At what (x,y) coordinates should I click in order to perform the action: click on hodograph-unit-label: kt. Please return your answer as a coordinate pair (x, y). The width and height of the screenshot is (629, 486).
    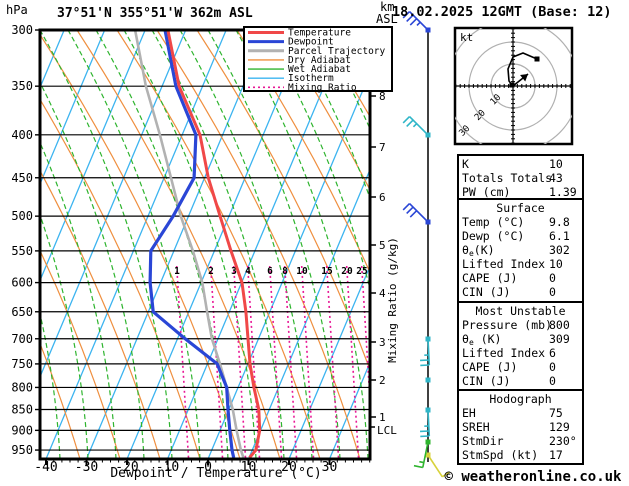
    Looking at the image, I should click on (466, 37).